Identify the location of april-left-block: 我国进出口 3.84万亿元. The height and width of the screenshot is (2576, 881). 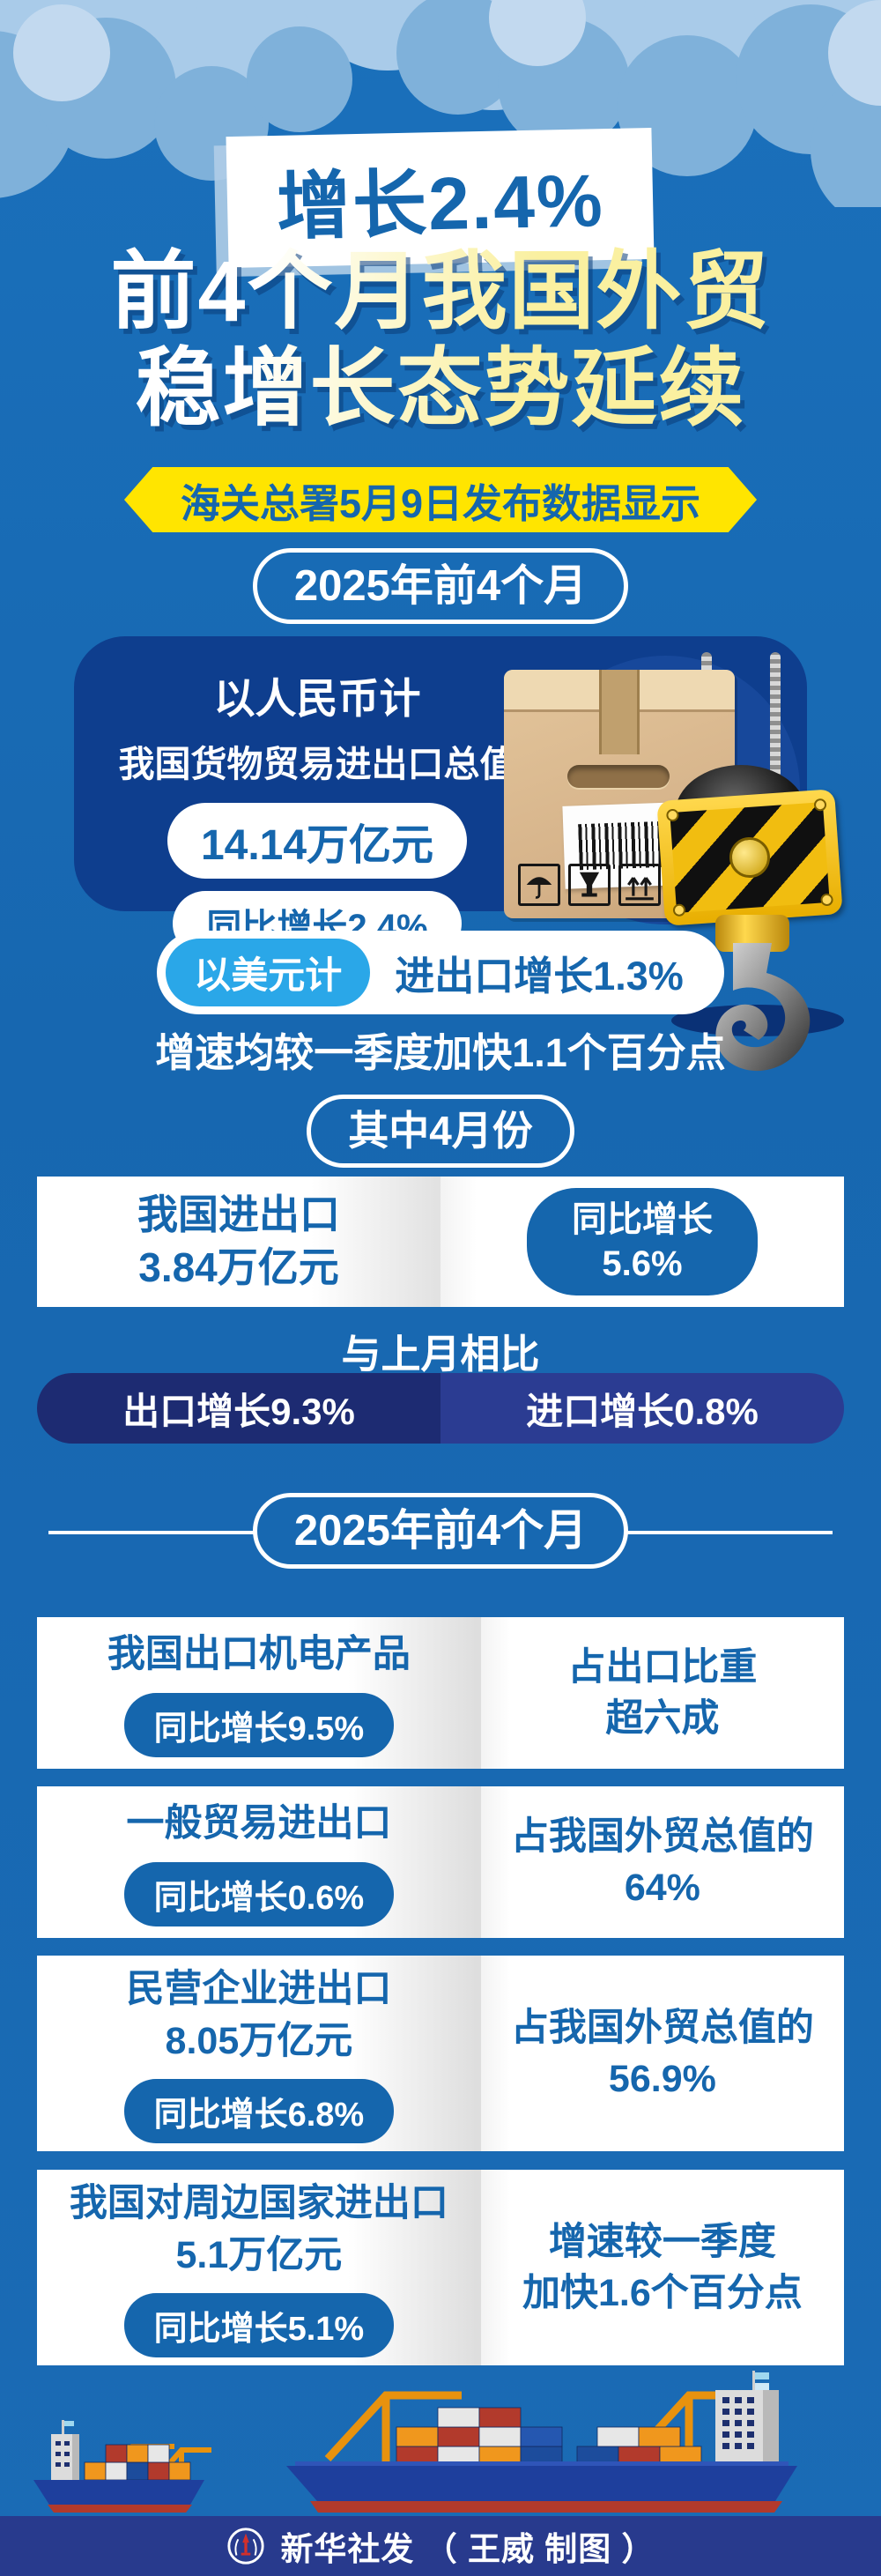
(239, 1242).